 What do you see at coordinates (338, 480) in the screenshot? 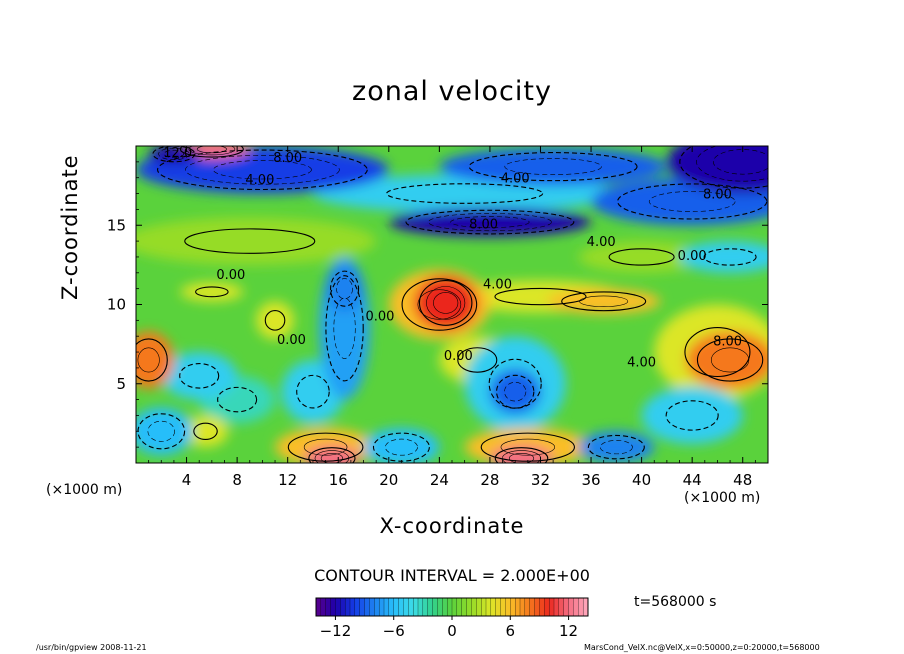
I see `x-tick-label-3: 16` at bounding box center [338, 480].